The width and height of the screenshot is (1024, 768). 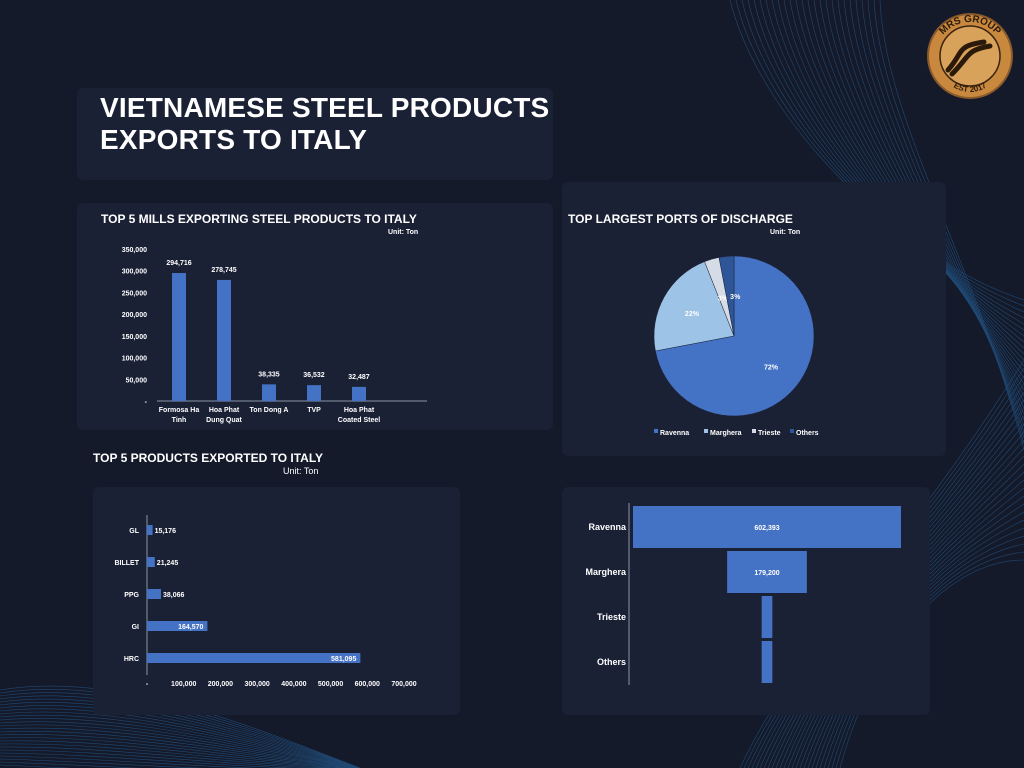 What do you see at coordinates (134, 315) in the screenshot?
I see `y-tick-label: 200,000` at bounding box center [134, 315].